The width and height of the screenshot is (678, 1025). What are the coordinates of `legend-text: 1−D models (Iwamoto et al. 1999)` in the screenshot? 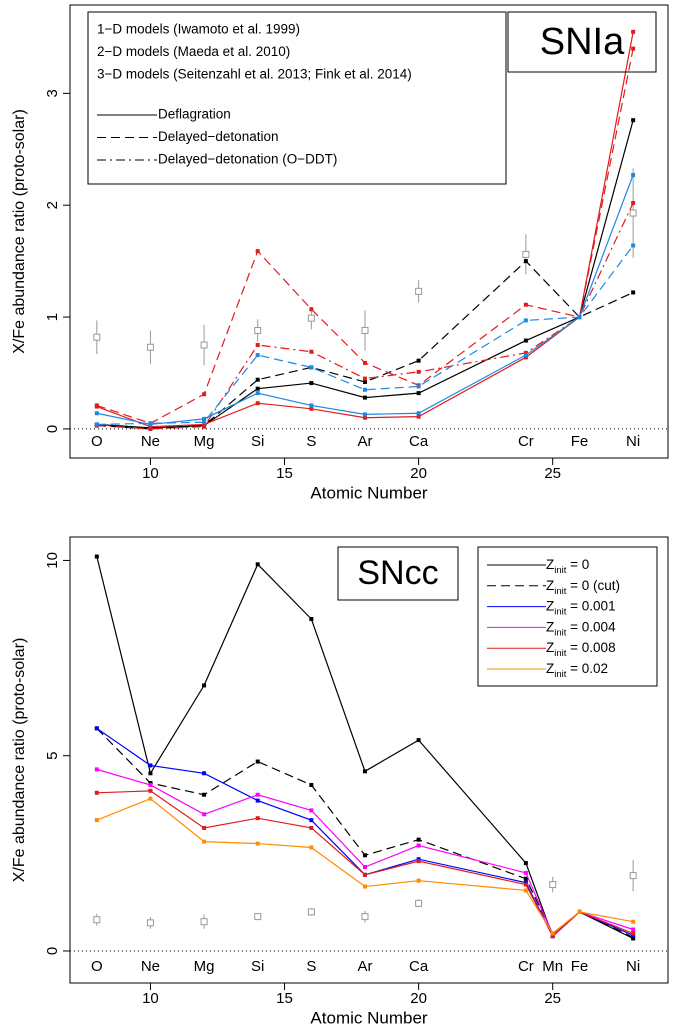 It's located at (198, 29).